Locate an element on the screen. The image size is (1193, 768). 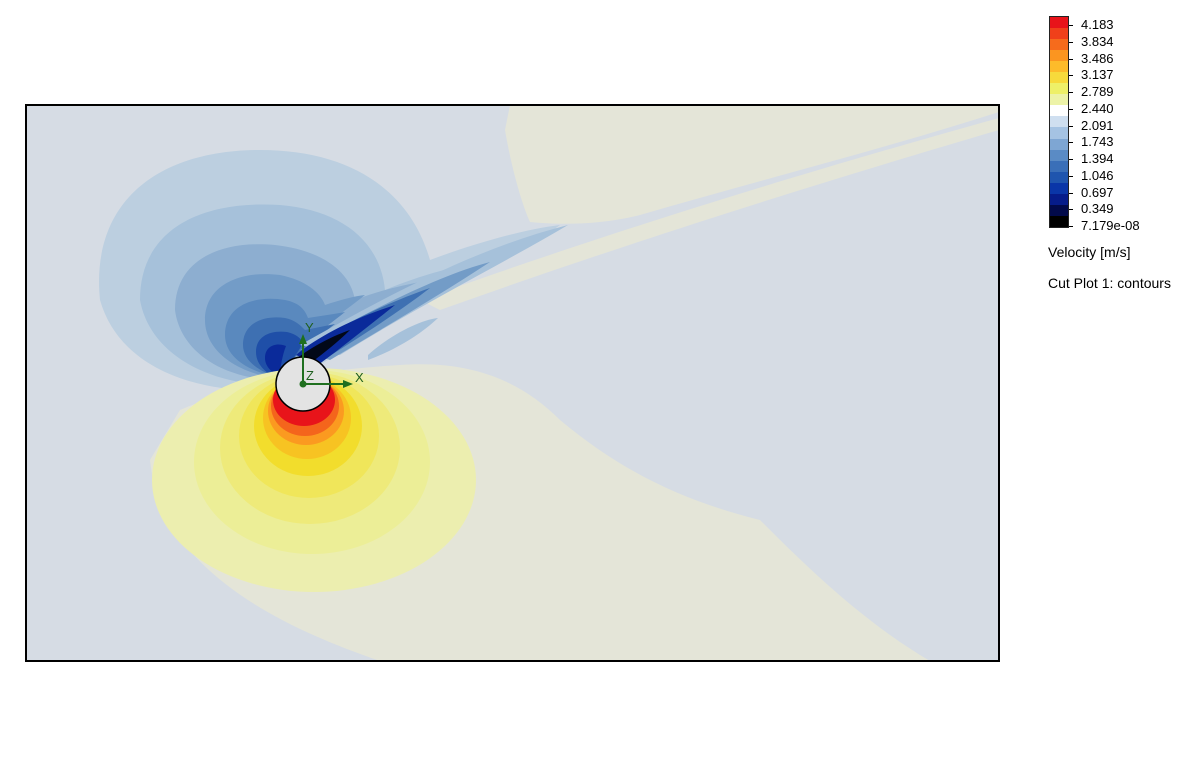
legend-tick-label: 2.440 is located at coordinates (1097, 108).